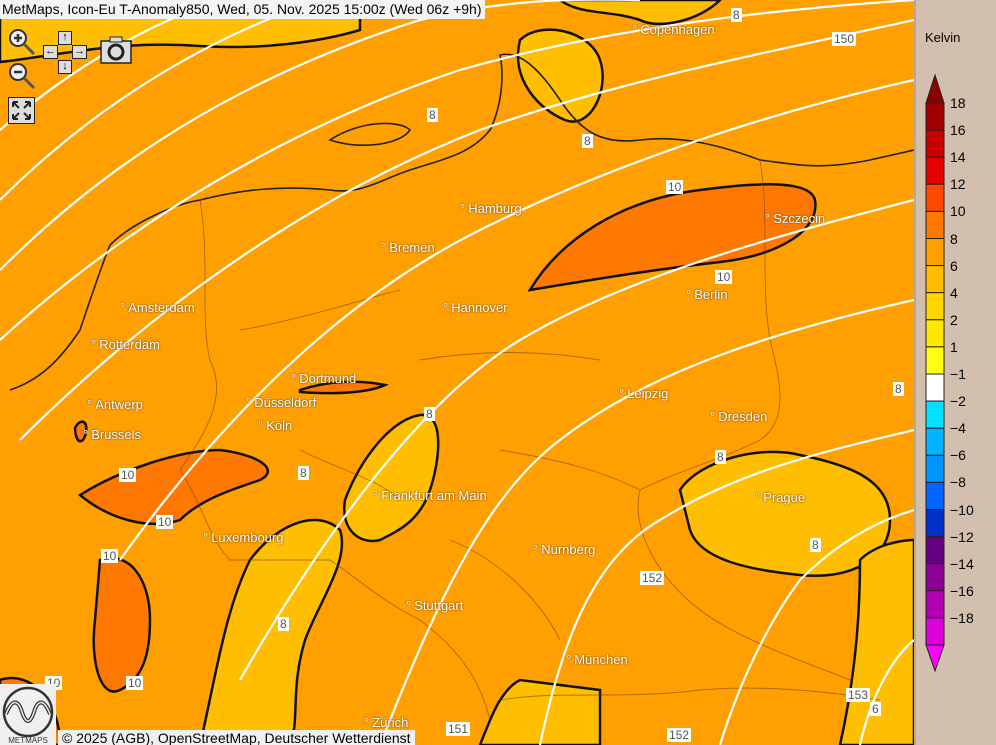  What do you see at coordinates (271, 631) in the screenshot?
I see `area-vosges` at bounding box center [271, 631].